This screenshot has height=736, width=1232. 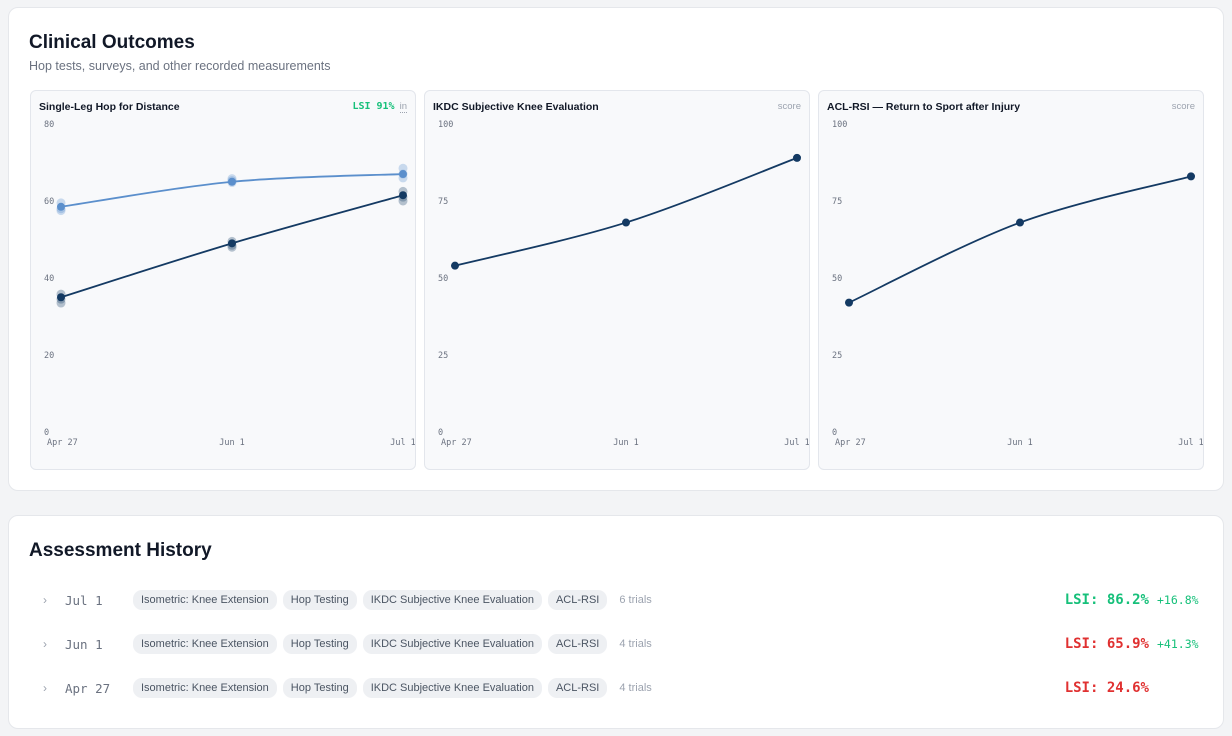 What do you see at coordinates (112, 42) in the screenshot?
I see `clinical-outcomes-title: Clinical Outcomes` at bounding box center [112, 42].